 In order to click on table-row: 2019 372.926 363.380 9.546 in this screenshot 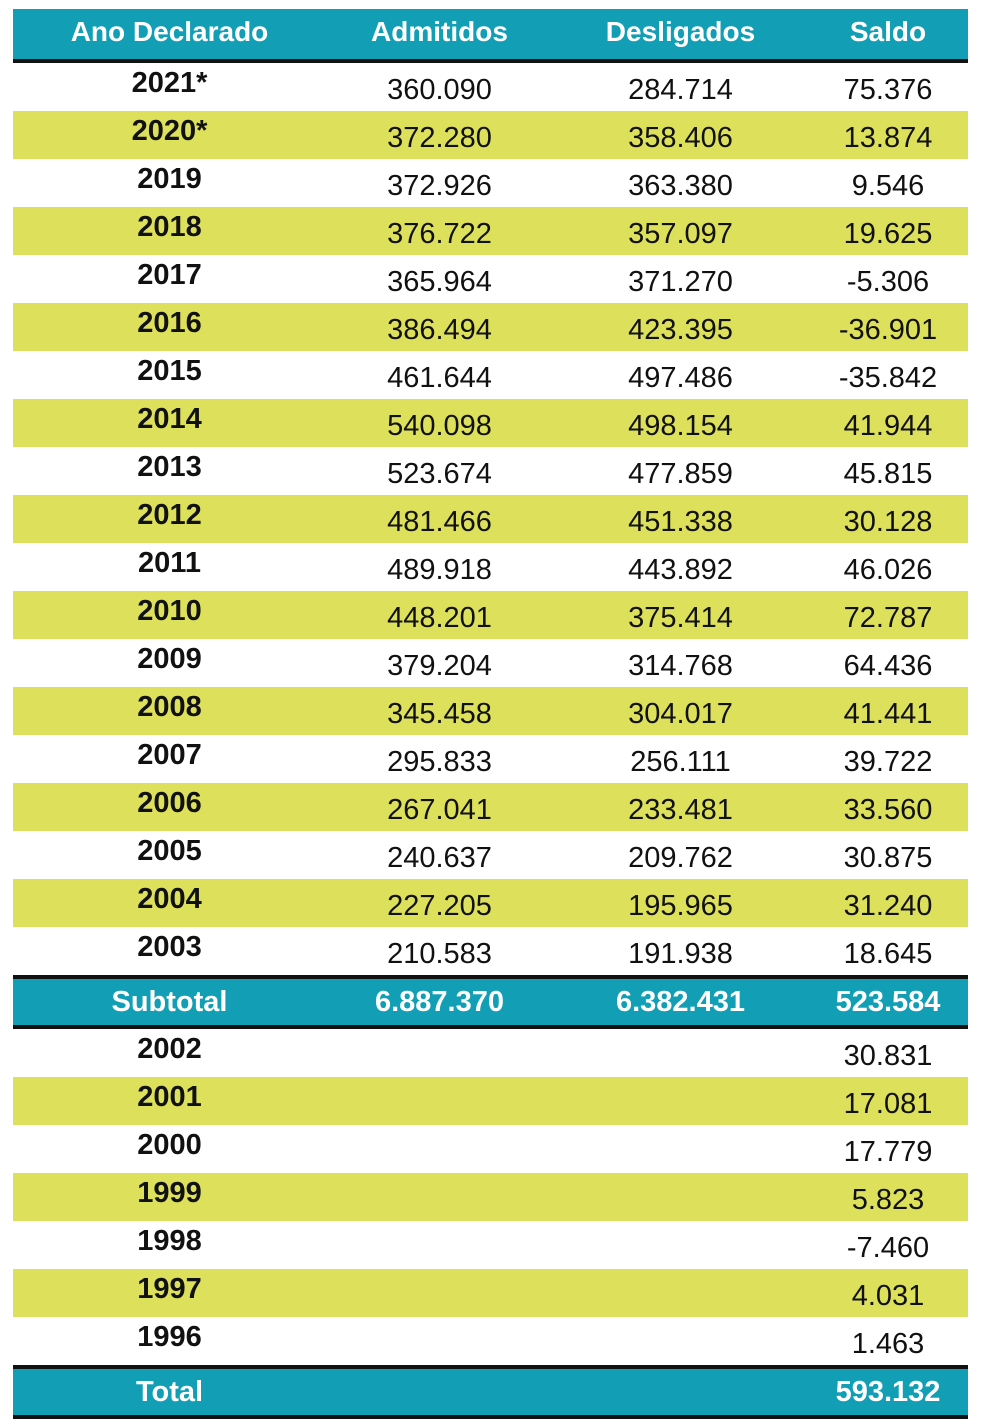, I will do `click(490, 183)`.